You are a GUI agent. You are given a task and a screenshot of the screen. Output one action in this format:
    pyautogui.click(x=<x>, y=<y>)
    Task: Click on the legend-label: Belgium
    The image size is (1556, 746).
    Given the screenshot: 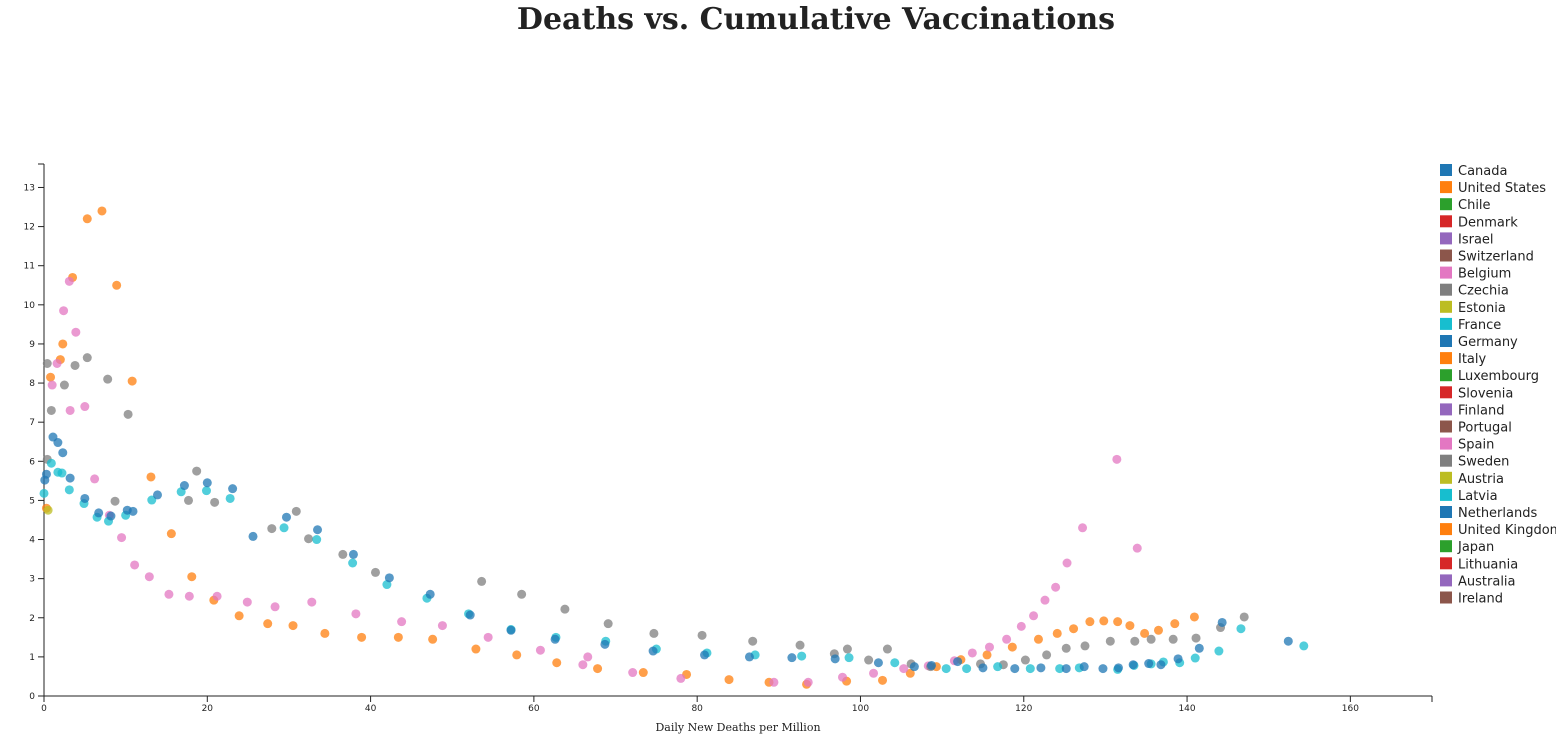 What is the action you would take?
    pyautogui.click(x=1484, y=274)
    